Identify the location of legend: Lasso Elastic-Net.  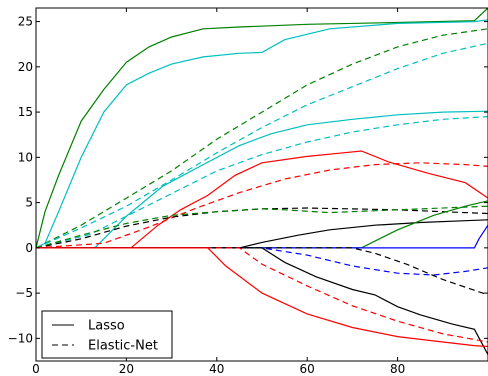
(107, 334).